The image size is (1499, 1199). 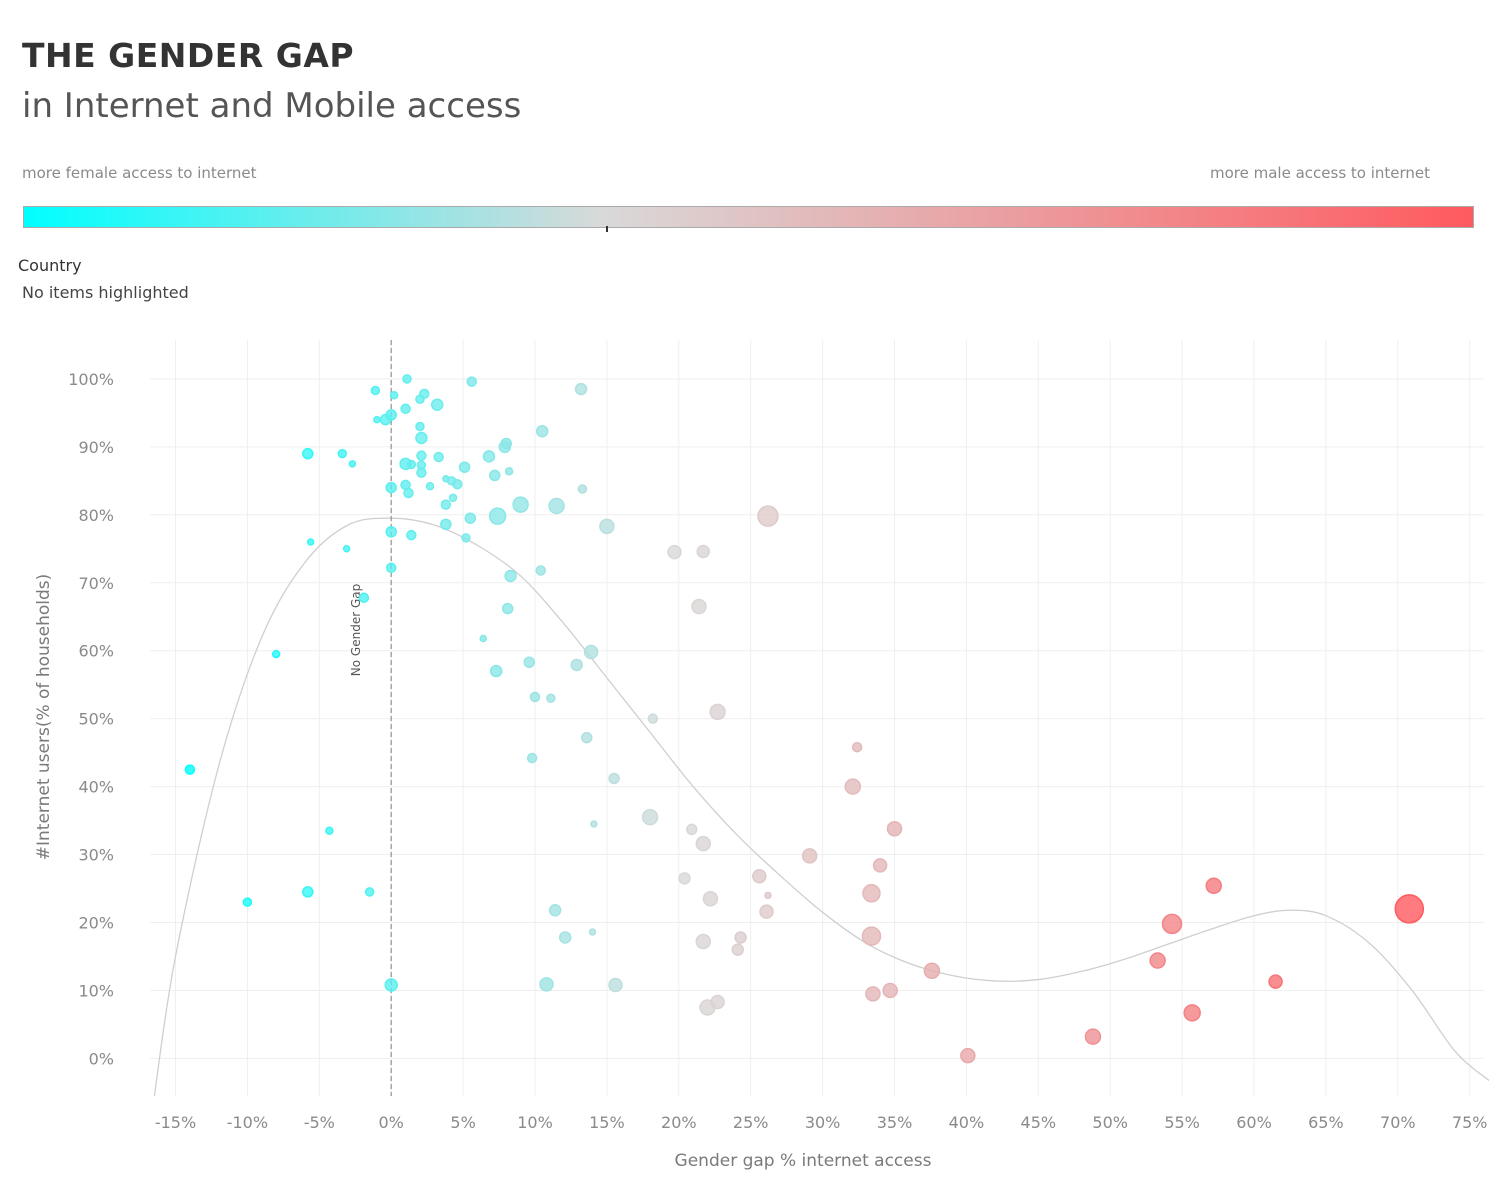 I want to click on no-gender-gap-label: No Gender Gap, so click(x=356, y=630).